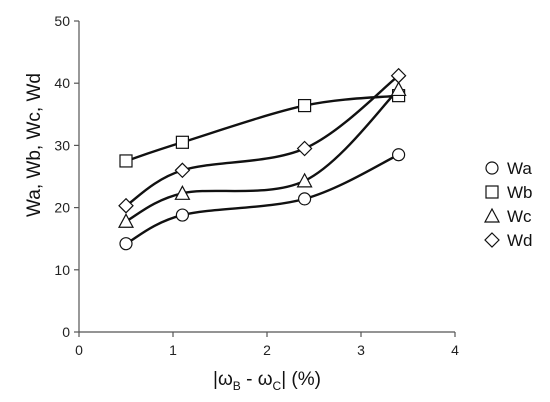  I want to click on y-tick-label: 10, so click(62, 270).